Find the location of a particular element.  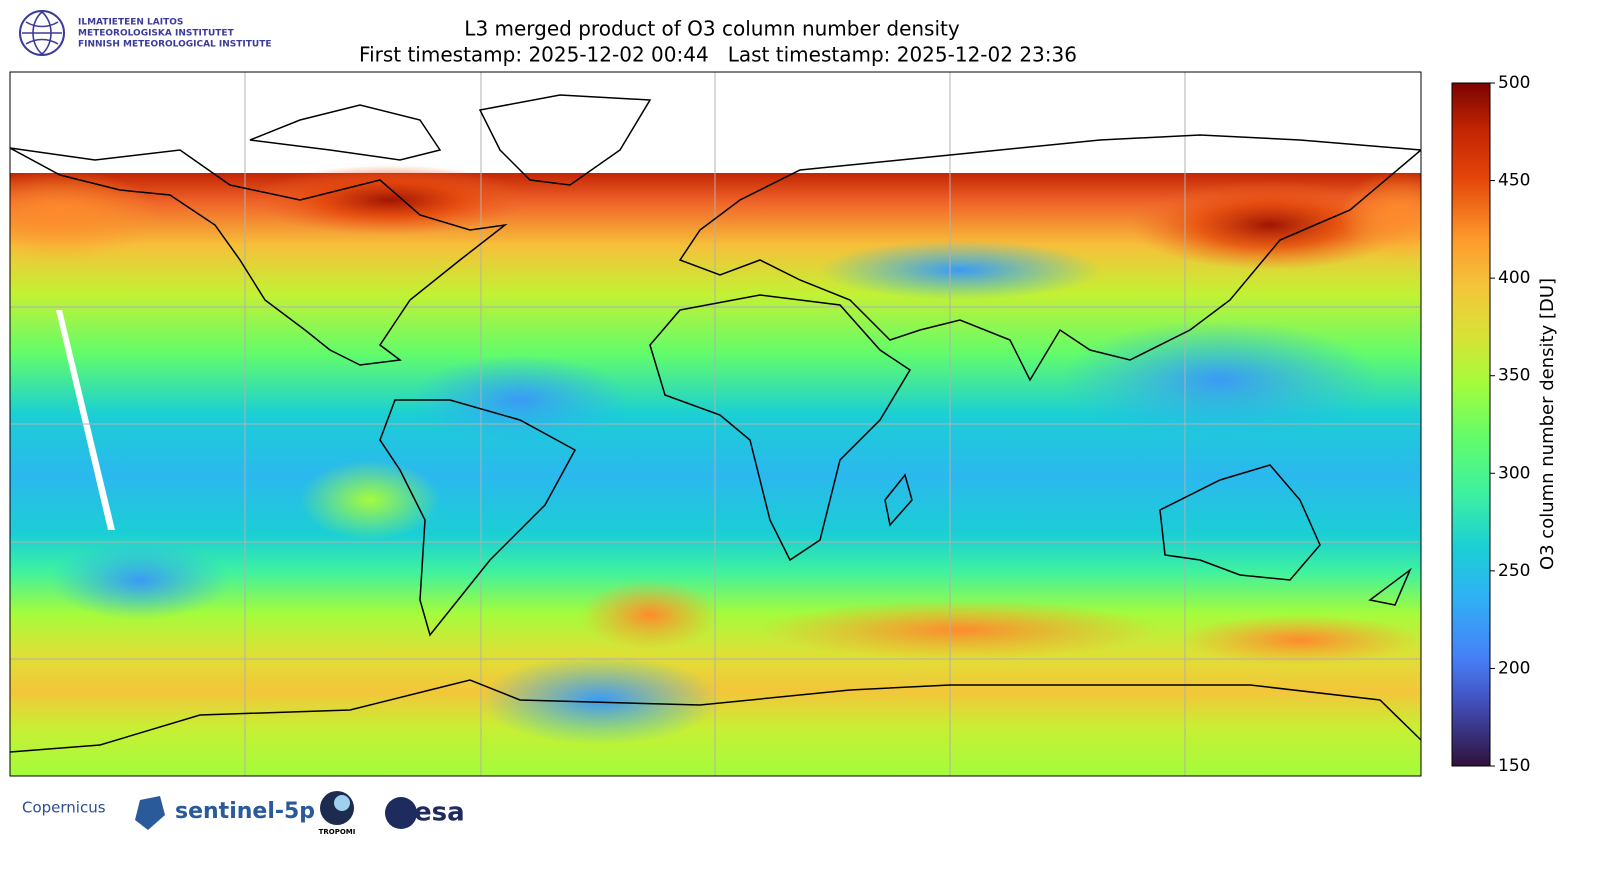

footer-logos: Copernicus sentinel-5p TROPOMI esa is located at coordinates (243, 813).